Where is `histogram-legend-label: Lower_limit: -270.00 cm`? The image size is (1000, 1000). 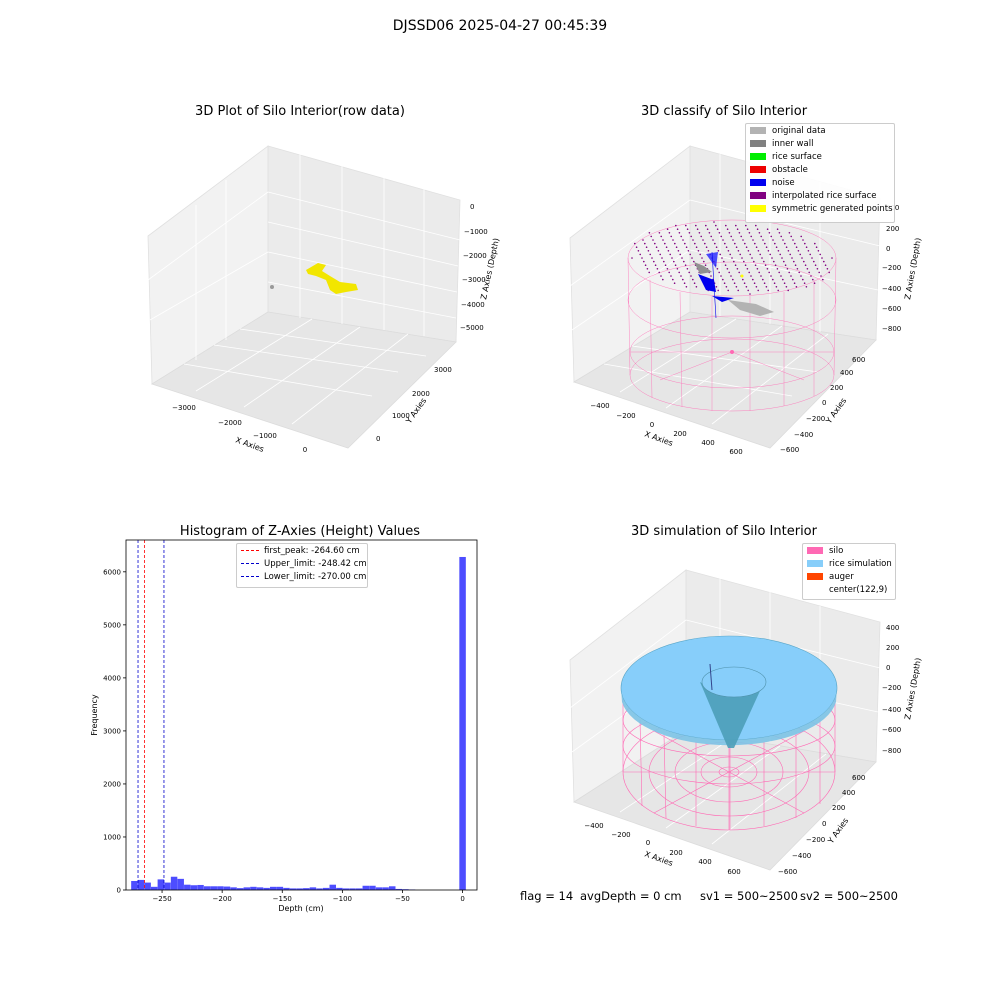
histogram-legend-label: Lower_limit: -270.00 cm is located at coordinates (315, 576).